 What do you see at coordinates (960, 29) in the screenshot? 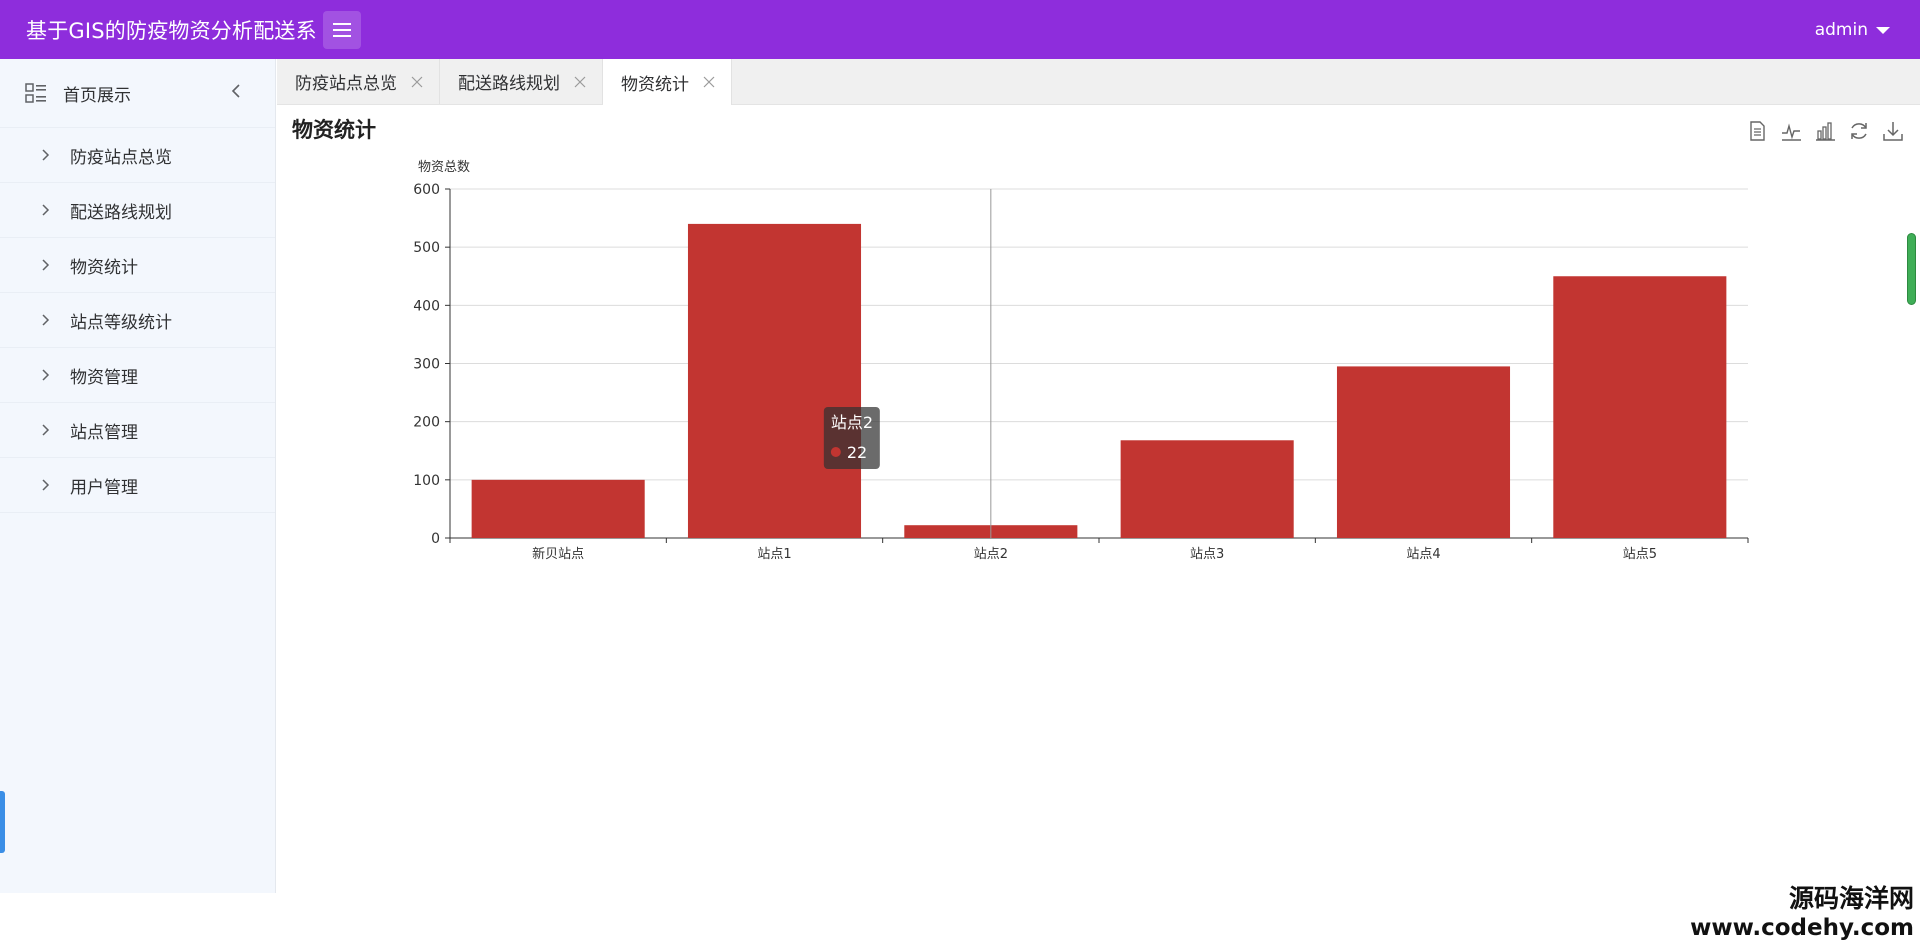
I see `top-bar: 基于GIS的防疫物资分析配送系 admin` at bounding box center [960, 29].